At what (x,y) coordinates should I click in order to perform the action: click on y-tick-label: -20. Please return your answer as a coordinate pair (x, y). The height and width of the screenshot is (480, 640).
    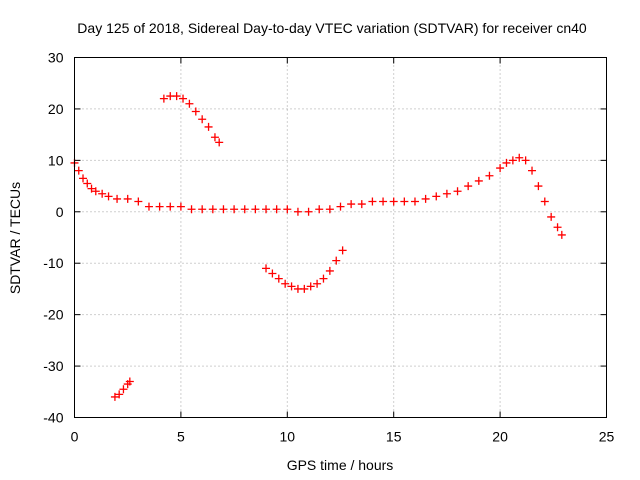
    Looking at the image, I should click on (53, 315).